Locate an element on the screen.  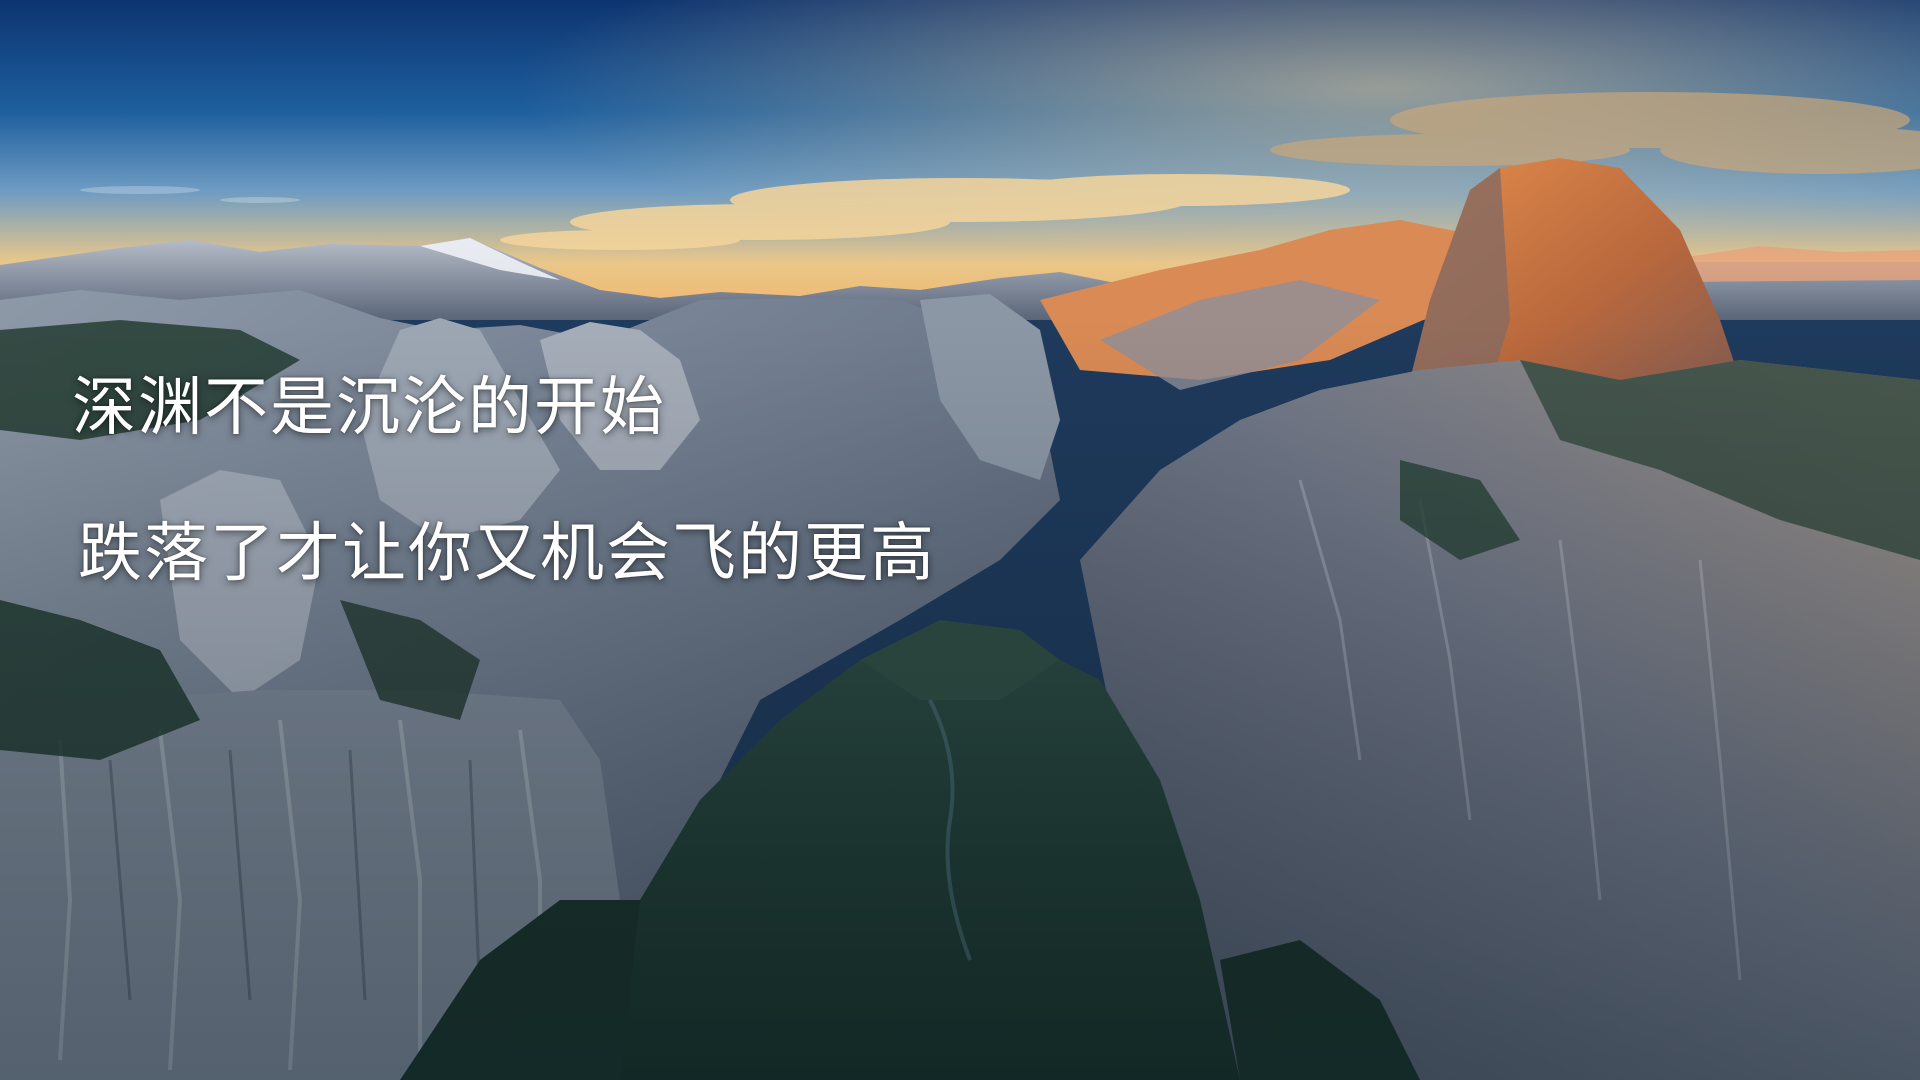
caption-line-1: 深渊不是沉沦的开始 is located at coordinates (369, 408).